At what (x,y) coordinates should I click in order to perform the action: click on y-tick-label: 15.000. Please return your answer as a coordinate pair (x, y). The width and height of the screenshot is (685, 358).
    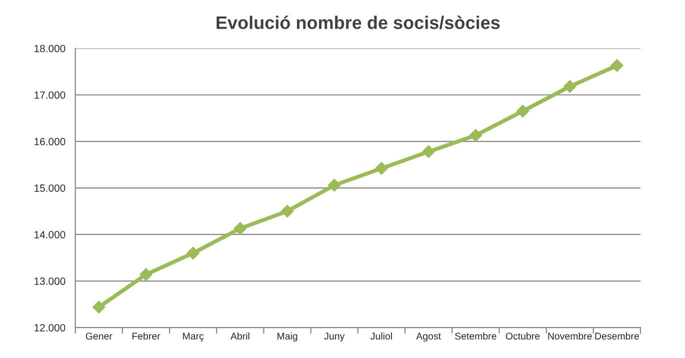
    Looking at the image, I should click on (50, 188).